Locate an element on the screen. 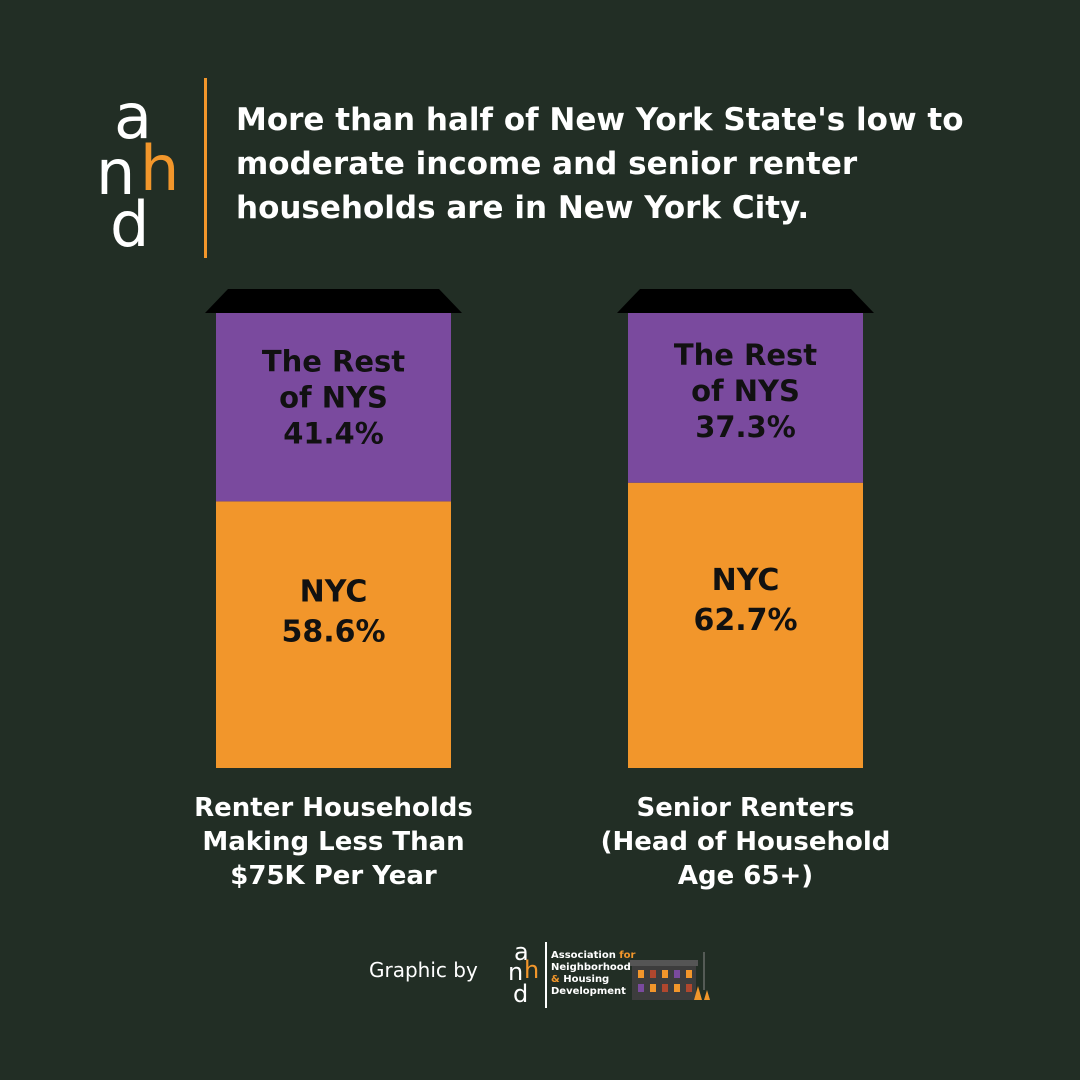 Image resolution: width=1080 pixels, height=1080 pixels. logo-letter-h: h is located at coordinates (160, 168).